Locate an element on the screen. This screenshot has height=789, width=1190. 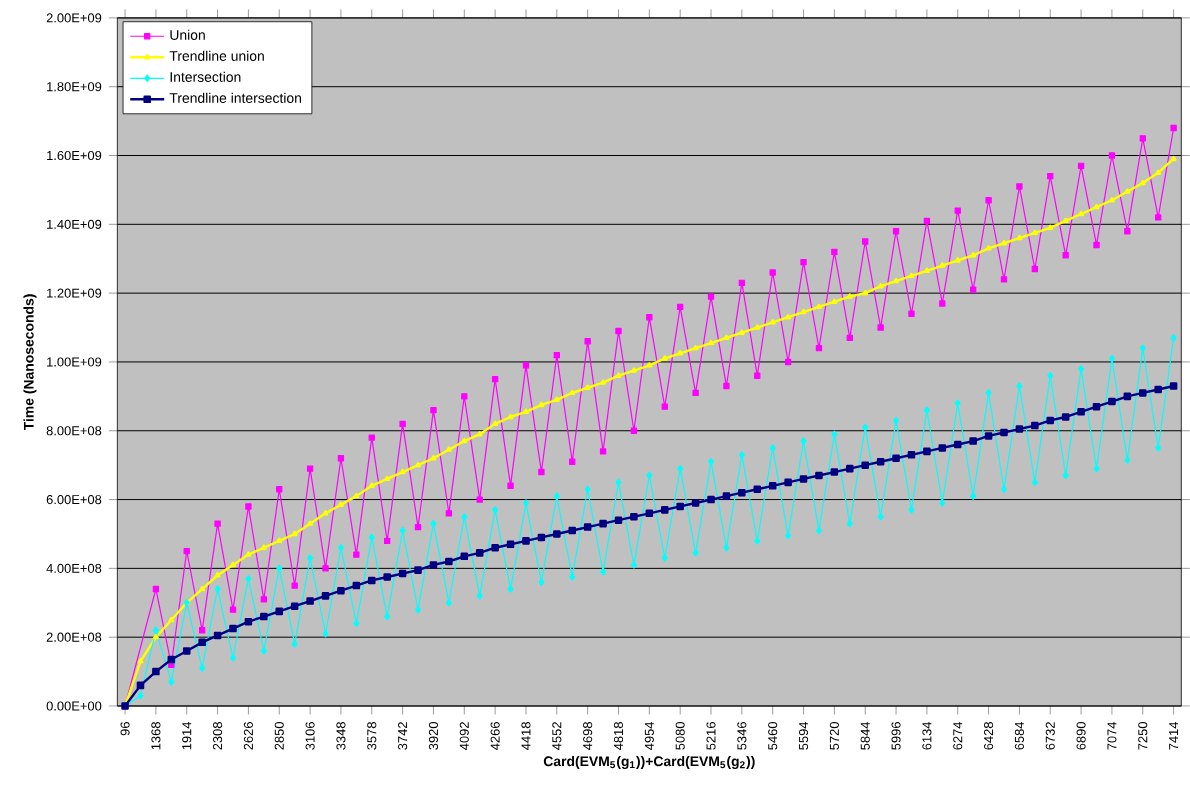
x-tick-label: 3920 is located at coordinates (433, 736).